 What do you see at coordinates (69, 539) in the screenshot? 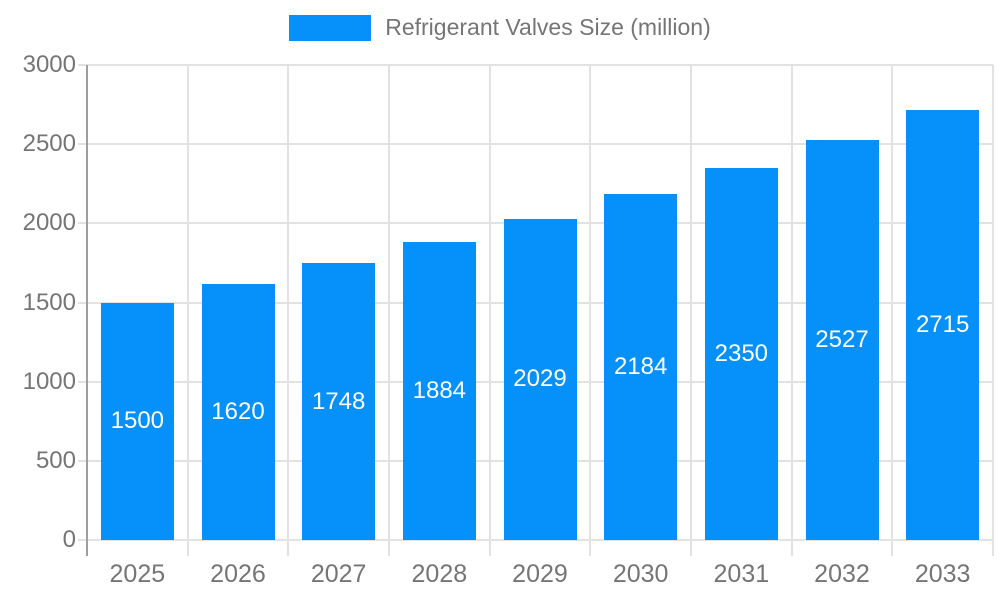
I see `y-tick-label: 0` at bounding box center [69, 539].